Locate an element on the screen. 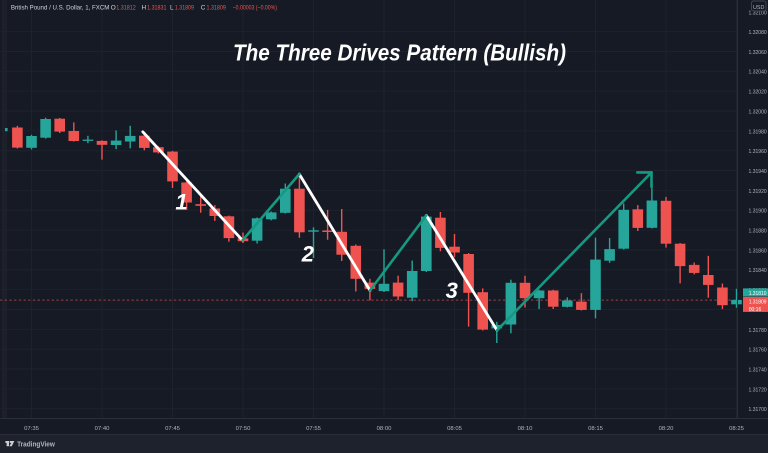 The height and width of the screenshot is (453, 768). svg-text: 00:16 is located at coordinates (755, 310).